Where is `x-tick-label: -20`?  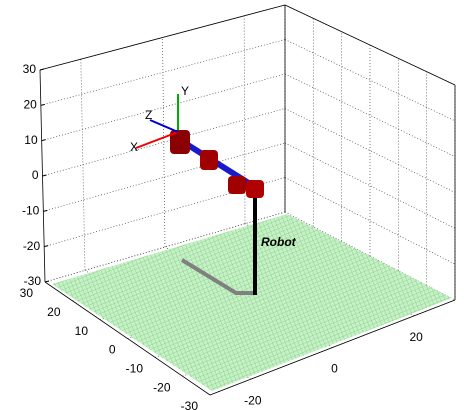 x-tick-label: -20 is located at coordinates (253, 400).